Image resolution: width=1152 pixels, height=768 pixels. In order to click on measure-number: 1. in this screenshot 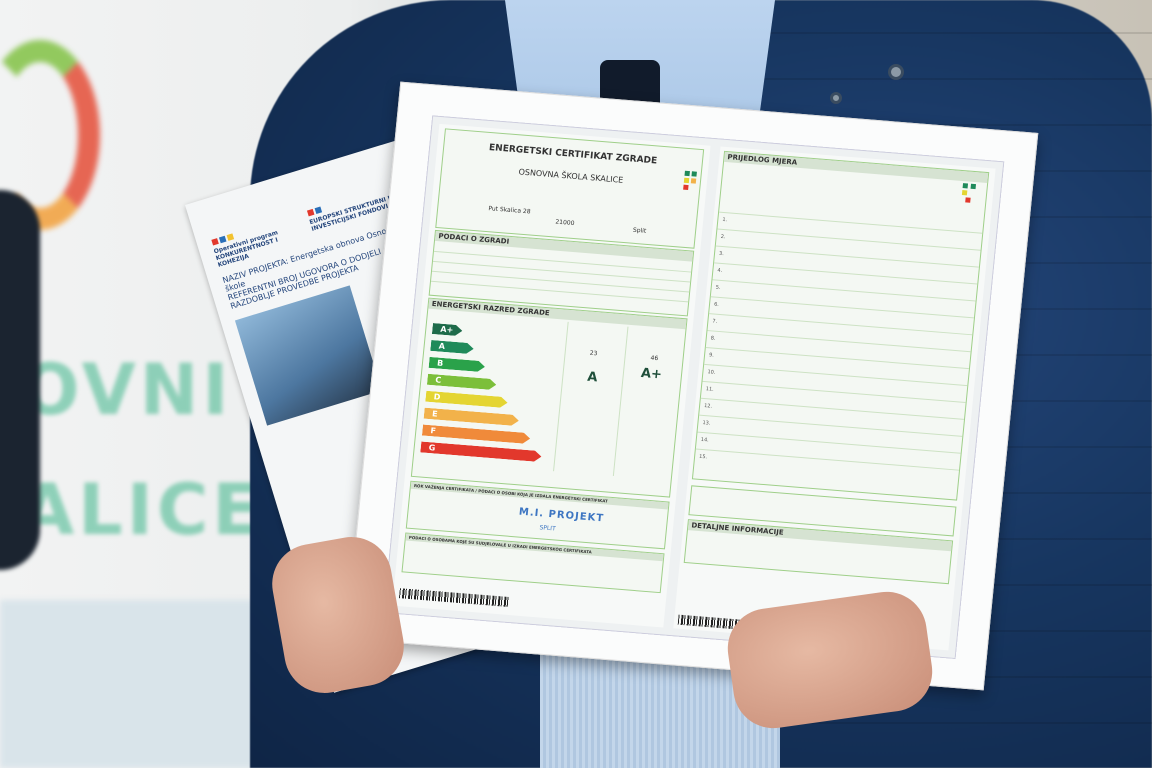, I will do `click(725, 220)`.